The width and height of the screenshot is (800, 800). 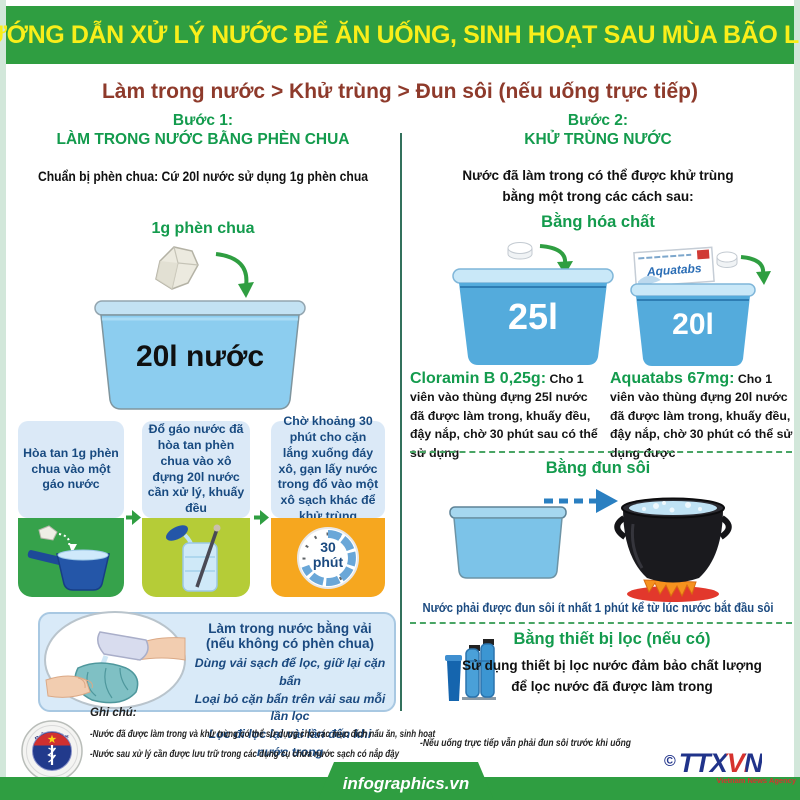 I want to click on clock-unit: phút, so click(x=328, y=561).